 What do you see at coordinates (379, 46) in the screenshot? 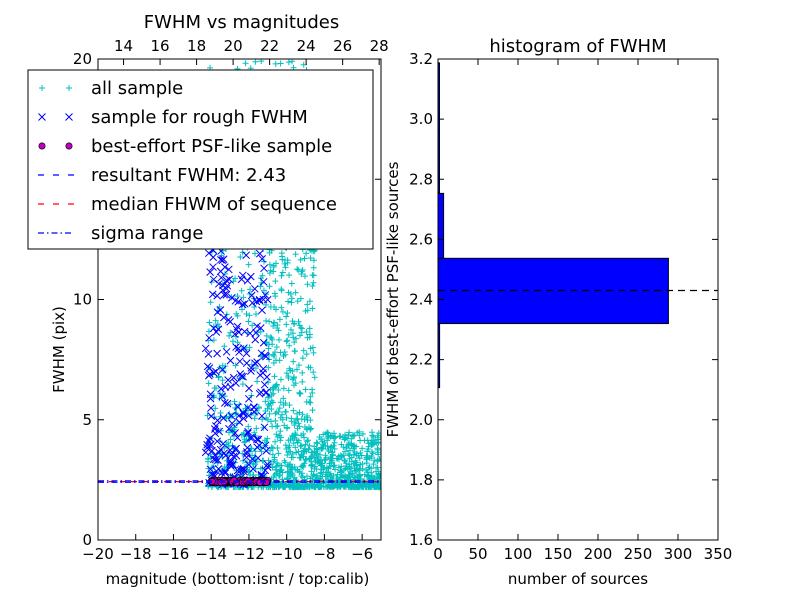
I see `top-x-tick-label: 28` at bounding box center [379, 46].